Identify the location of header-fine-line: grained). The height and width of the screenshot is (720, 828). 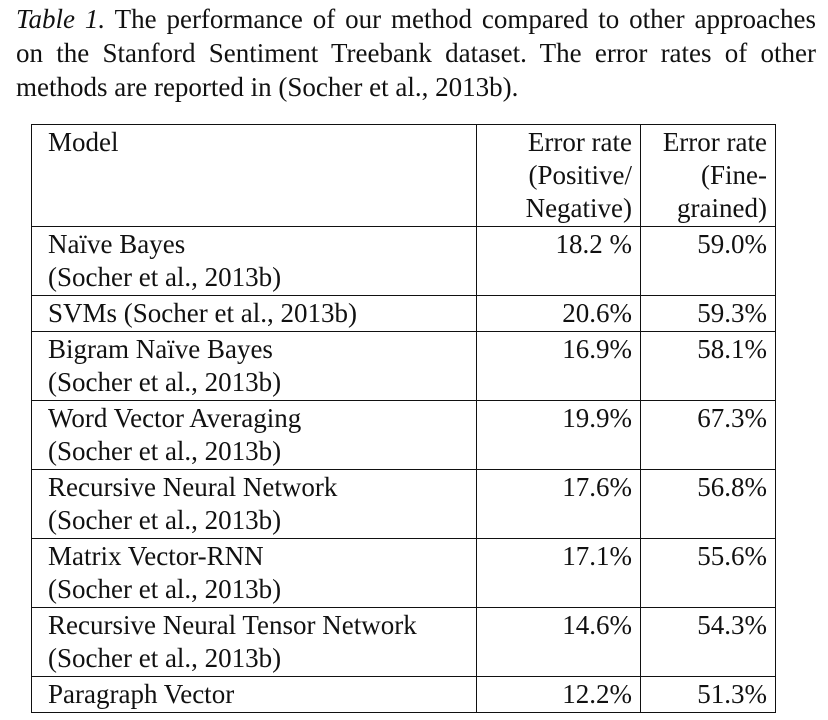
(722, 208).